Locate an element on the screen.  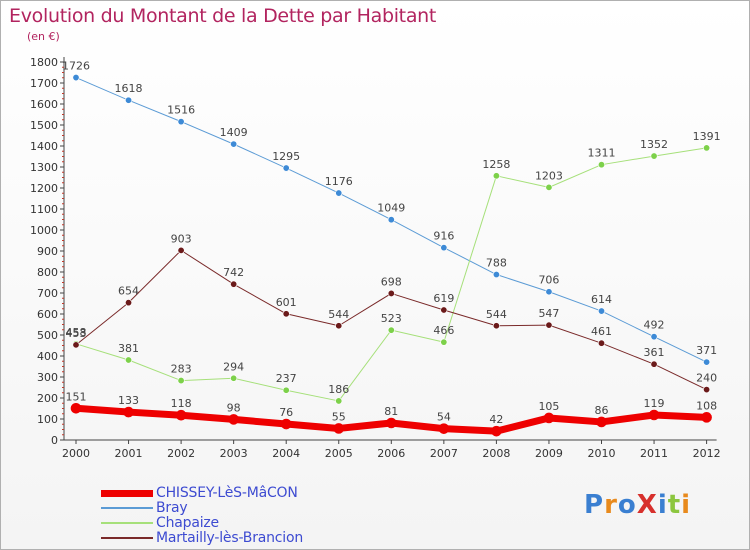
data-label-martailly-l-s-brancion: 461 is located at coordinates (601, 331).